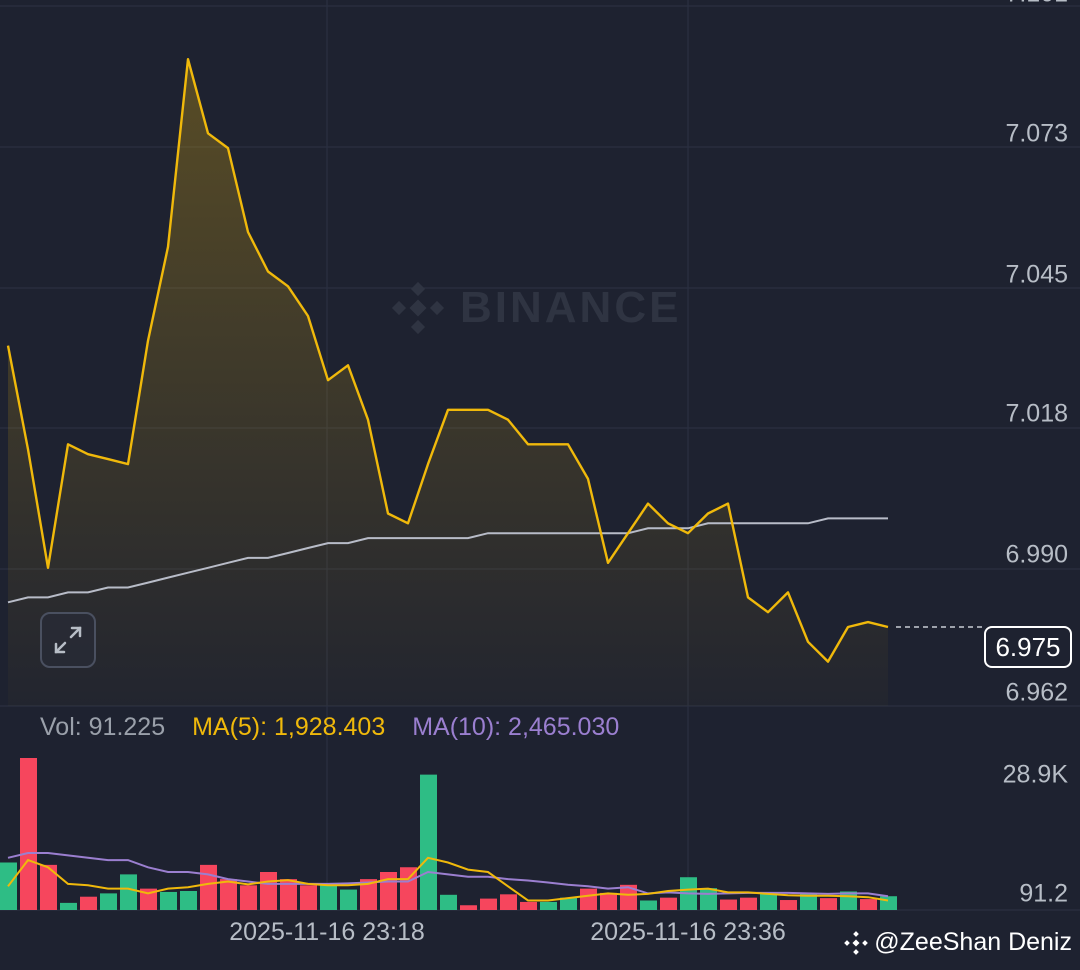 Image resolution: width=1080 pixels, height=970 pixels. Describe the element at coordinates (448, 834) in the screenshot. I see `volume-bars` at that location.